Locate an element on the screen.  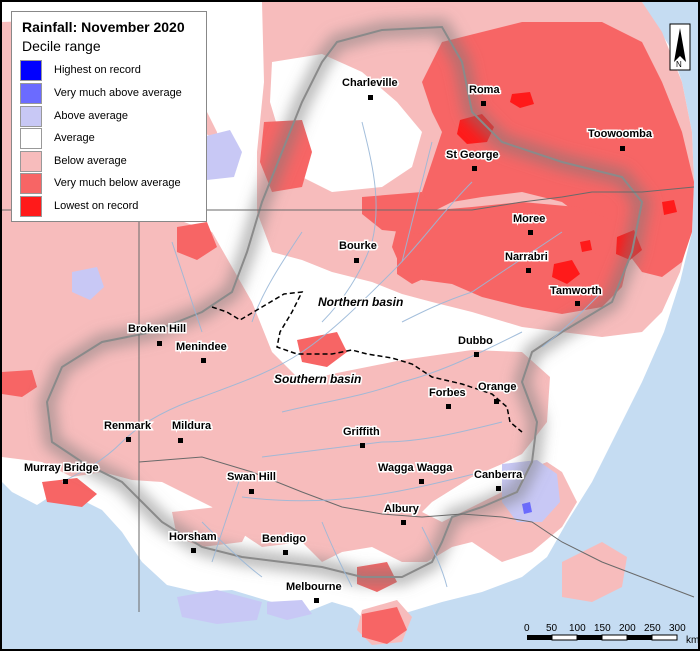
scale-tick-50: 50 is located at coordinates (552, 628).